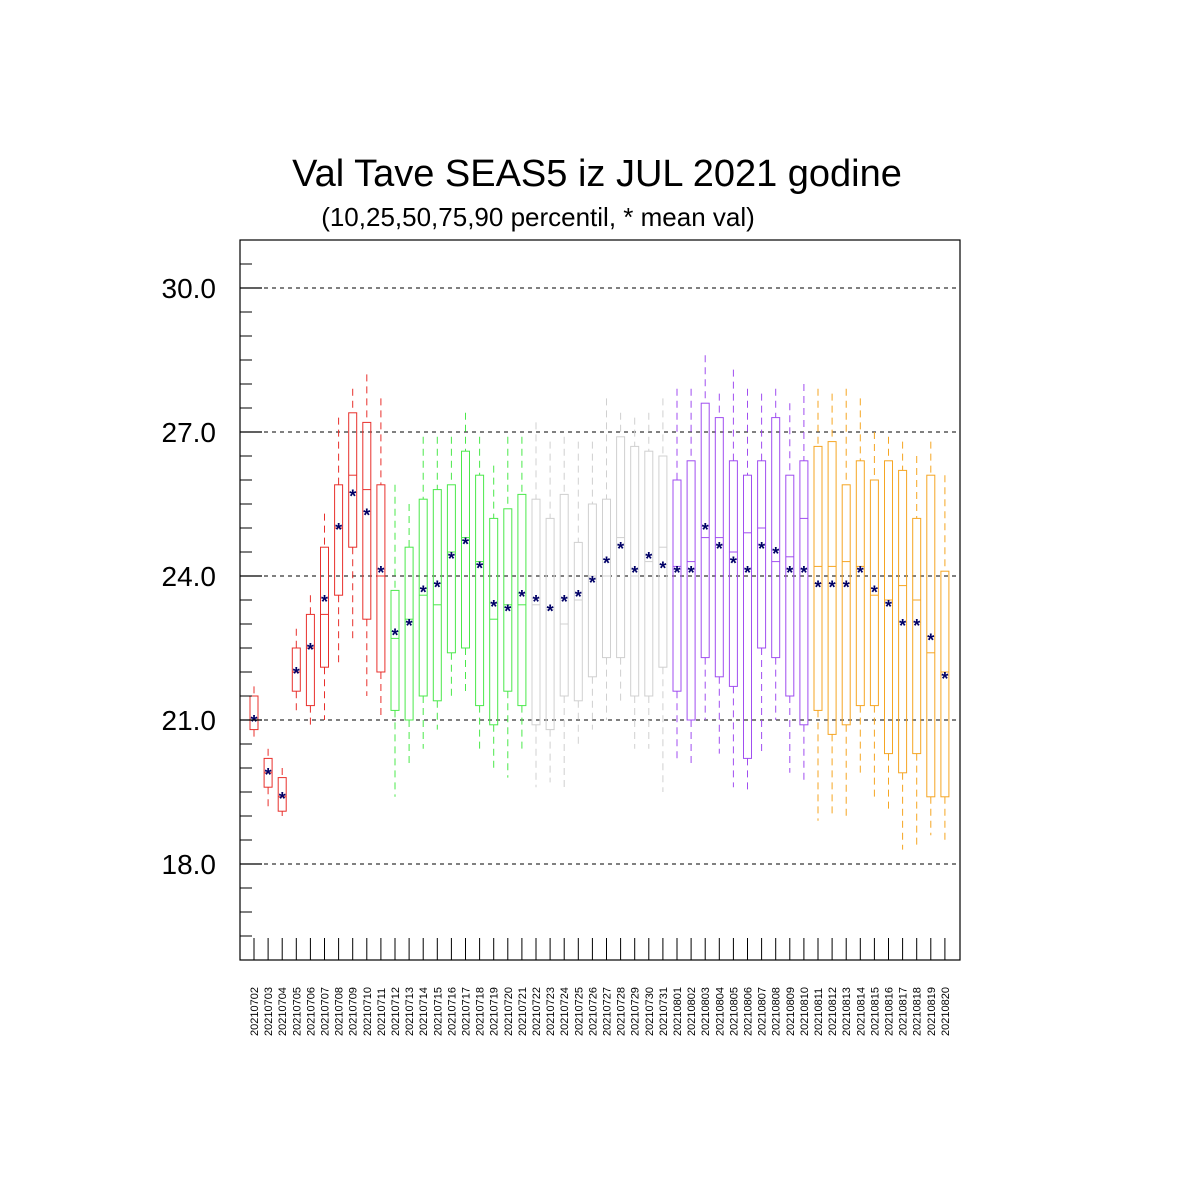 The image size is (1200, 1200). What do you see at coordinates (597, 174) in the screenshot?
I see `chart-title: Val Tave SEAS5 iz JUL 2021 godine` at bounding box center [597, 174].